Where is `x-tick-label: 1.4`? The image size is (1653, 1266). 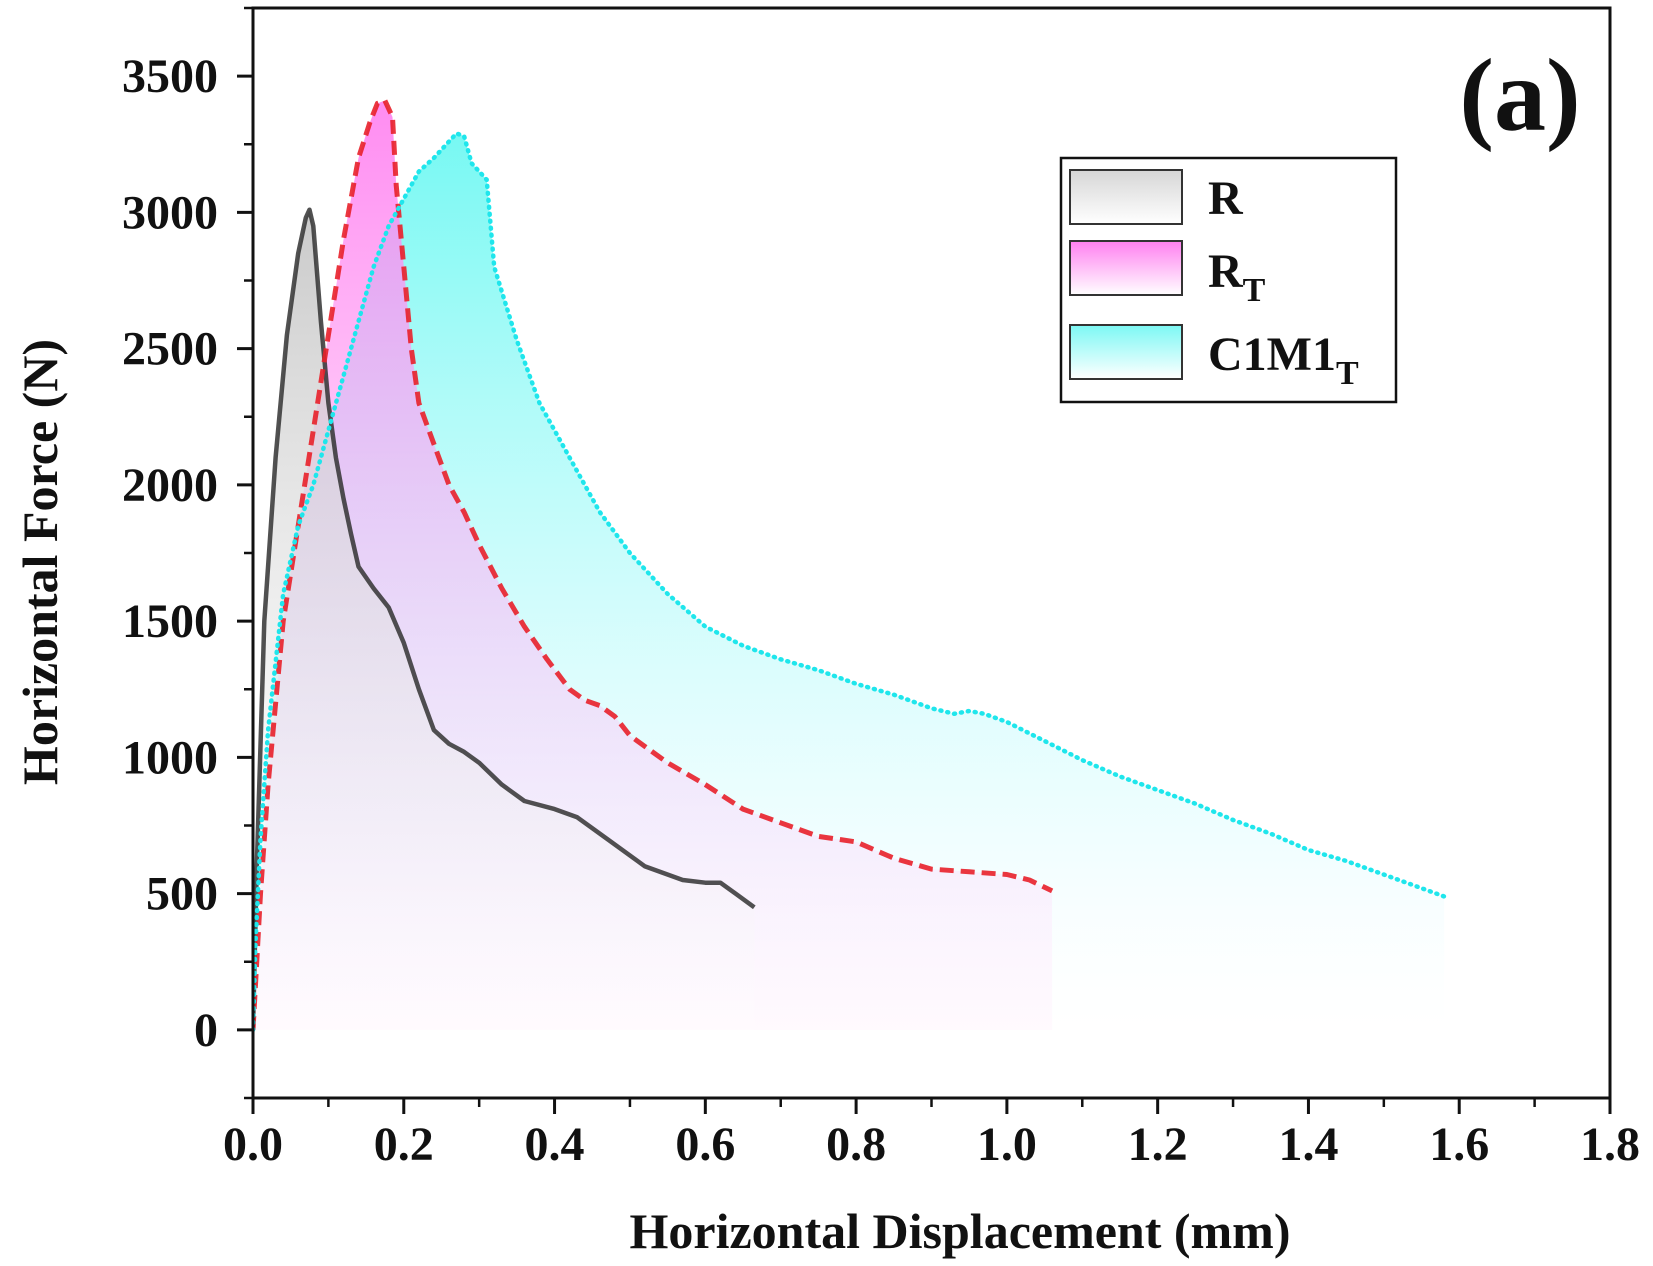 x-tick-label: 1.4 is located at coordinates (1308, 1144).